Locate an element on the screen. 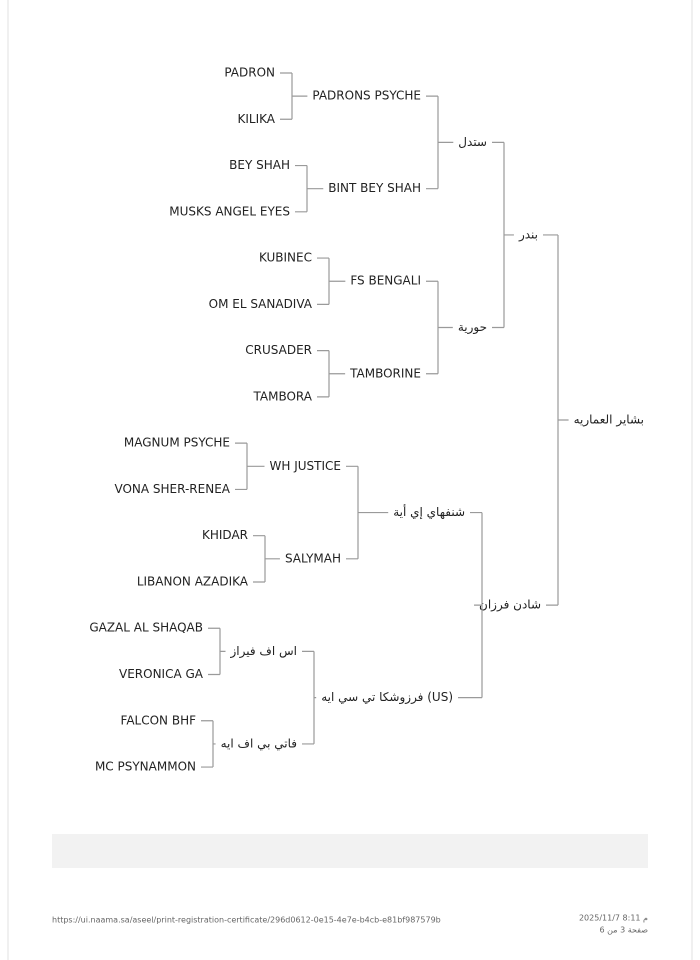  ancestor-leaf: KHIDAR is located at coordinates (225, 535).